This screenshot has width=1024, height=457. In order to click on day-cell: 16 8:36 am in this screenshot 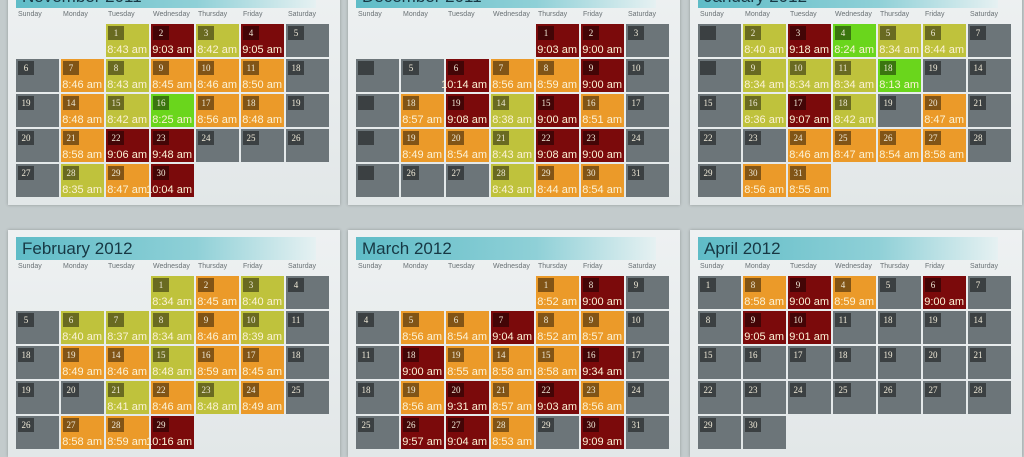, I will do `click(764, 110)`.